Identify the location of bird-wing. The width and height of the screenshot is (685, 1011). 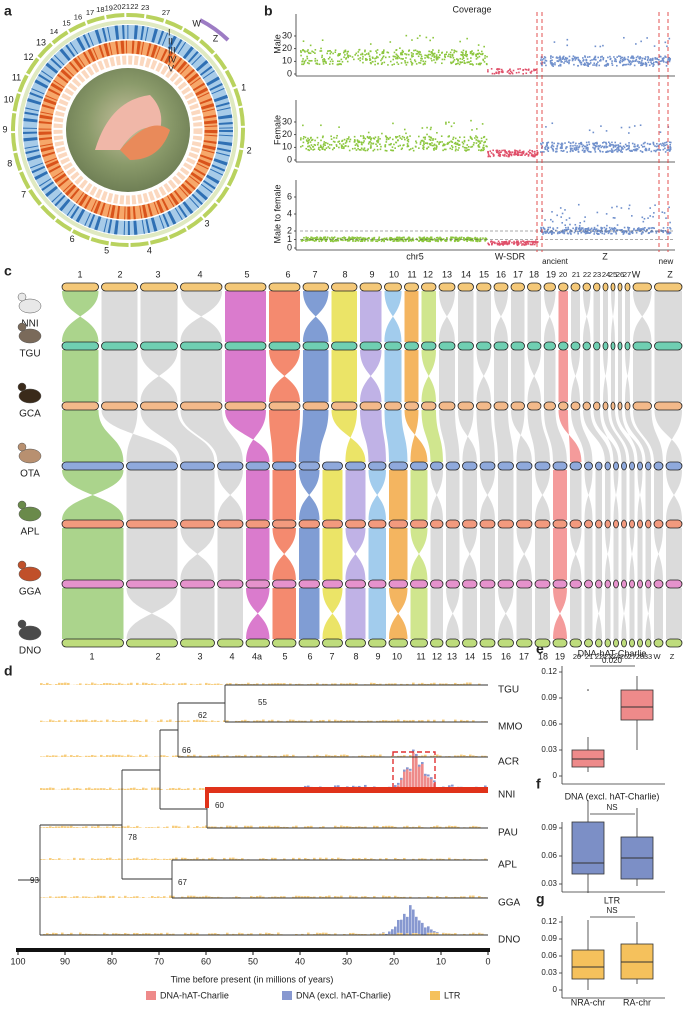
(128, 122).